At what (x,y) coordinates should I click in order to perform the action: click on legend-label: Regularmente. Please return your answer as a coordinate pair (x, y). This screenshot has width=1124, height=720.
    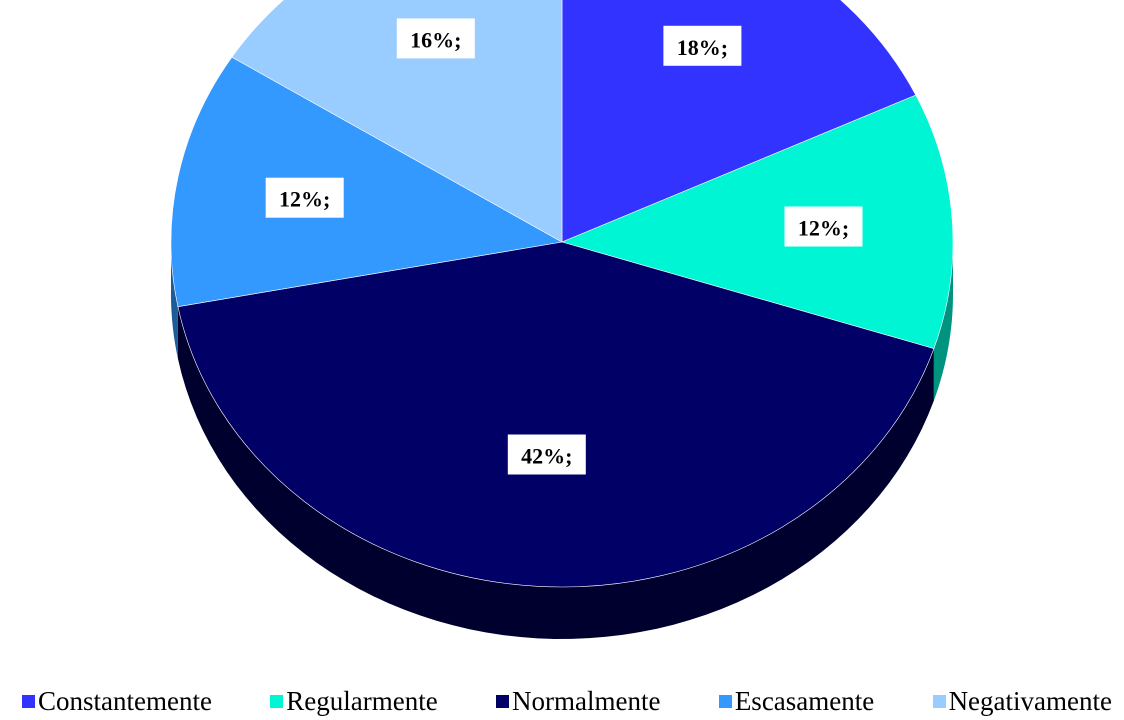
    Looking at the image, I should click on (362, 700).